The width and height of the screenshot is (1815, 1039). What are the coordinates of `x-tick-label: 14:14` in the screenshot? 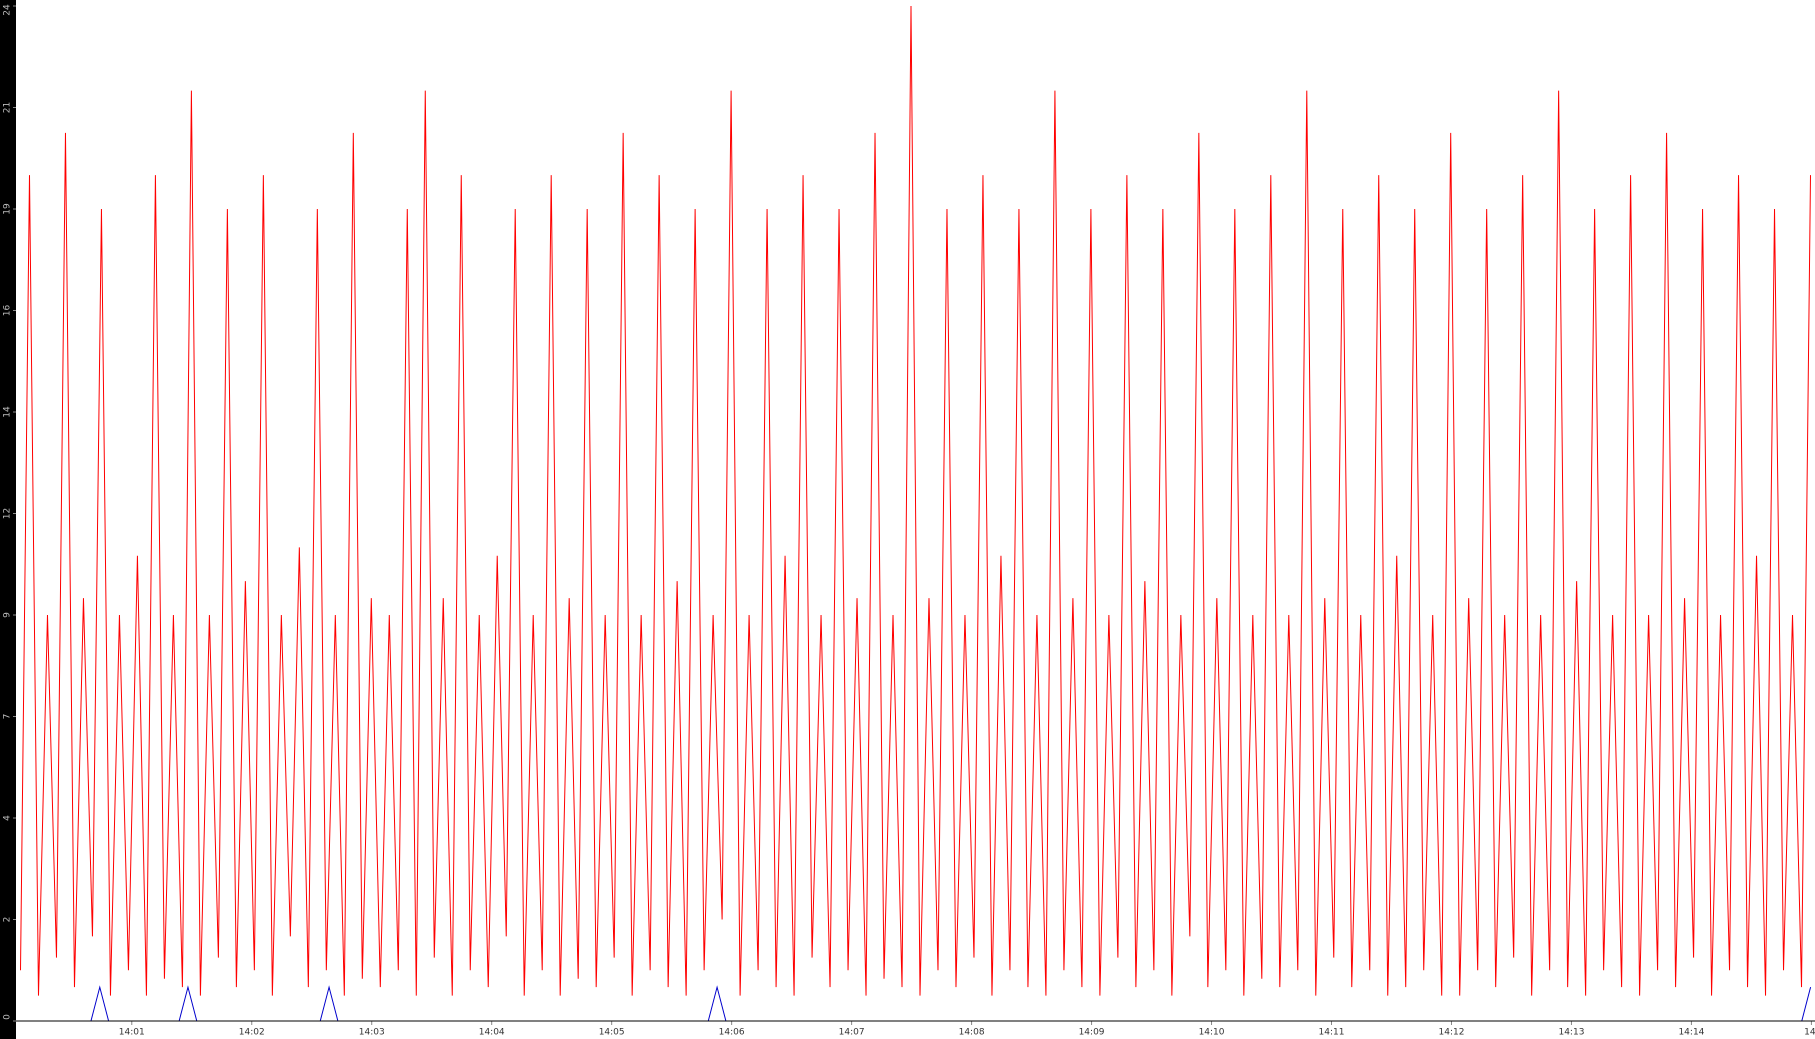 It's located at (1691, 1033).